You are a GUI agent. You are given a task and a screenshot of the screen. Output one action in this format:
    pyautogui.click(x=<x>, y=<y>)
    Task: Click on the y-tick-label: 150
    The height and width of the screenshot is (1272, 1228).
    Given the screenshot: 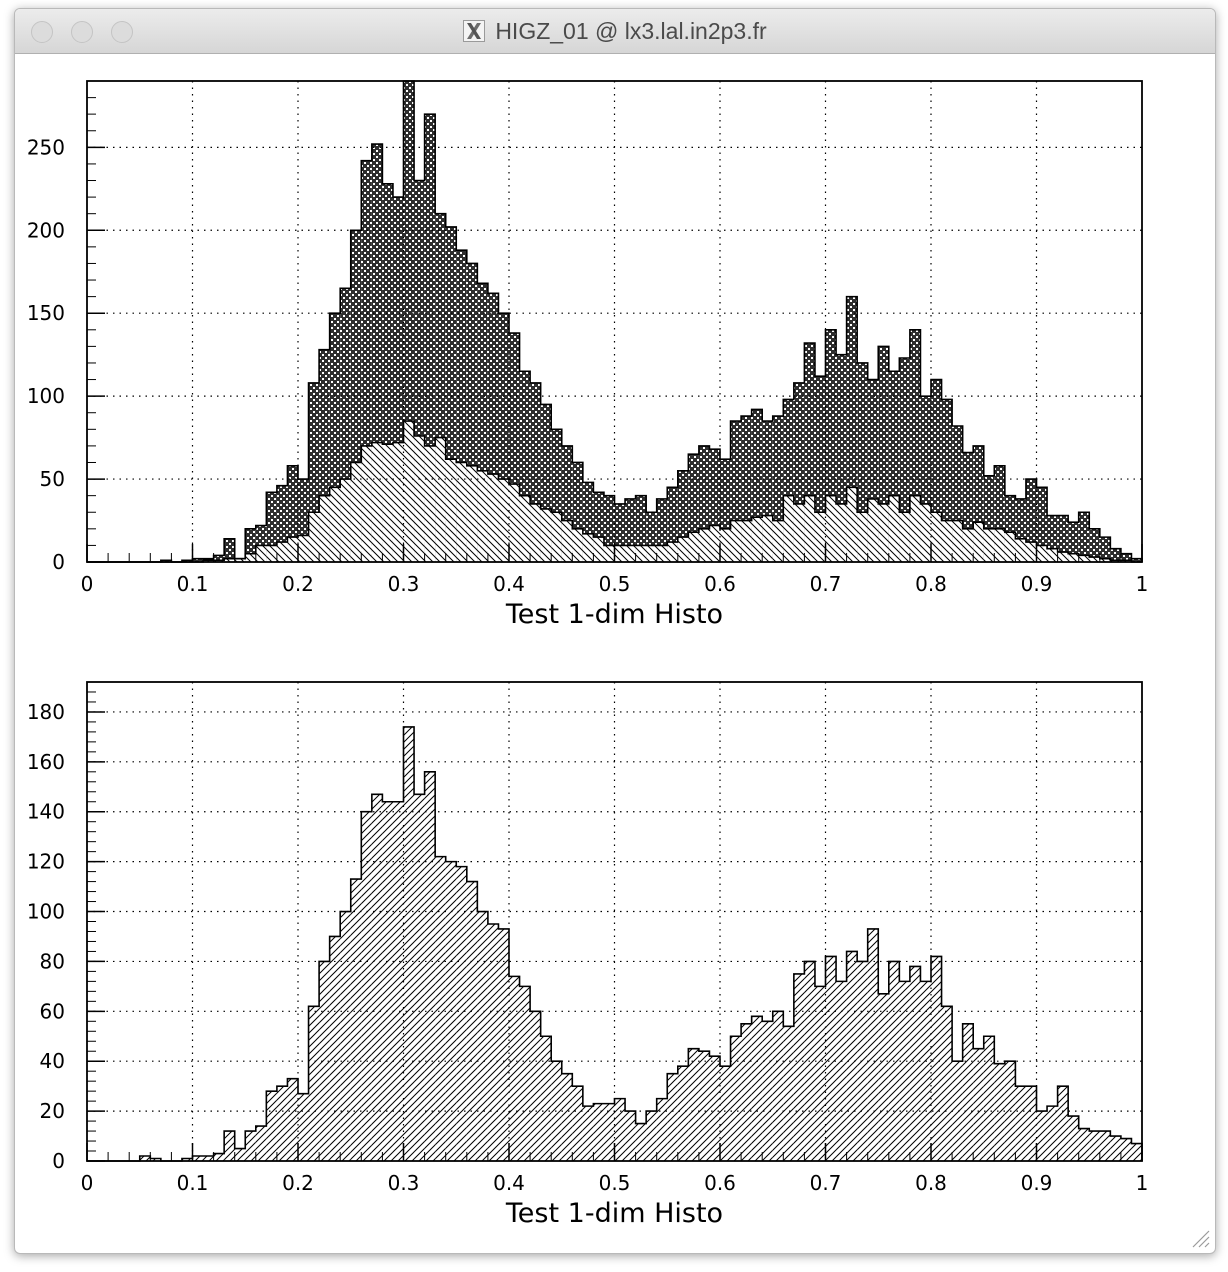 What is the action you would take?
    pyautogui.click(x=46, y=313)
    